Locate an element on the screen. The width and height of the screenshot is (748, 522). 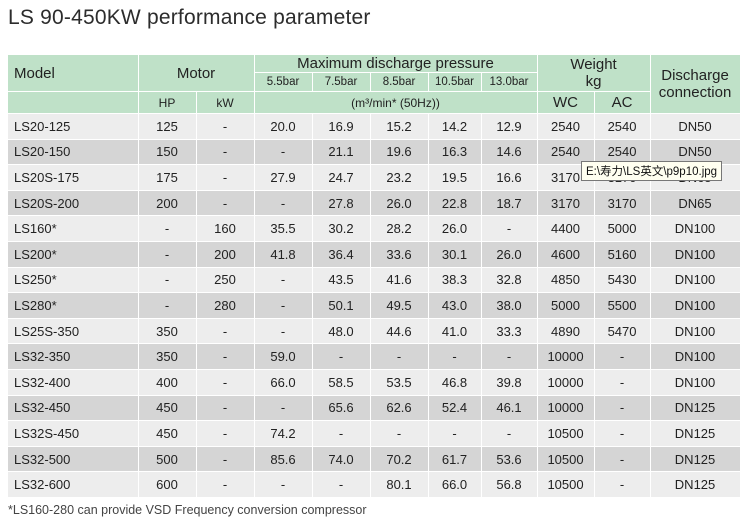
cell-p85: 62.6 is located at coordinates (399, 408).